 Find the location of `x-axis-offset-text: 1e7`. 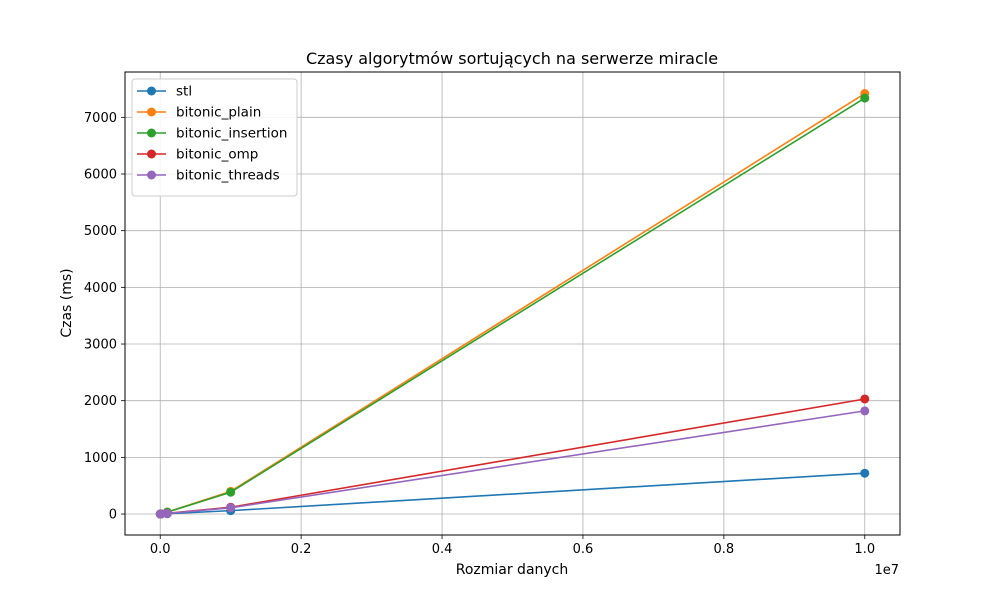

x-axis-offset-text: 1e7 is located at coordinates (886, 570).